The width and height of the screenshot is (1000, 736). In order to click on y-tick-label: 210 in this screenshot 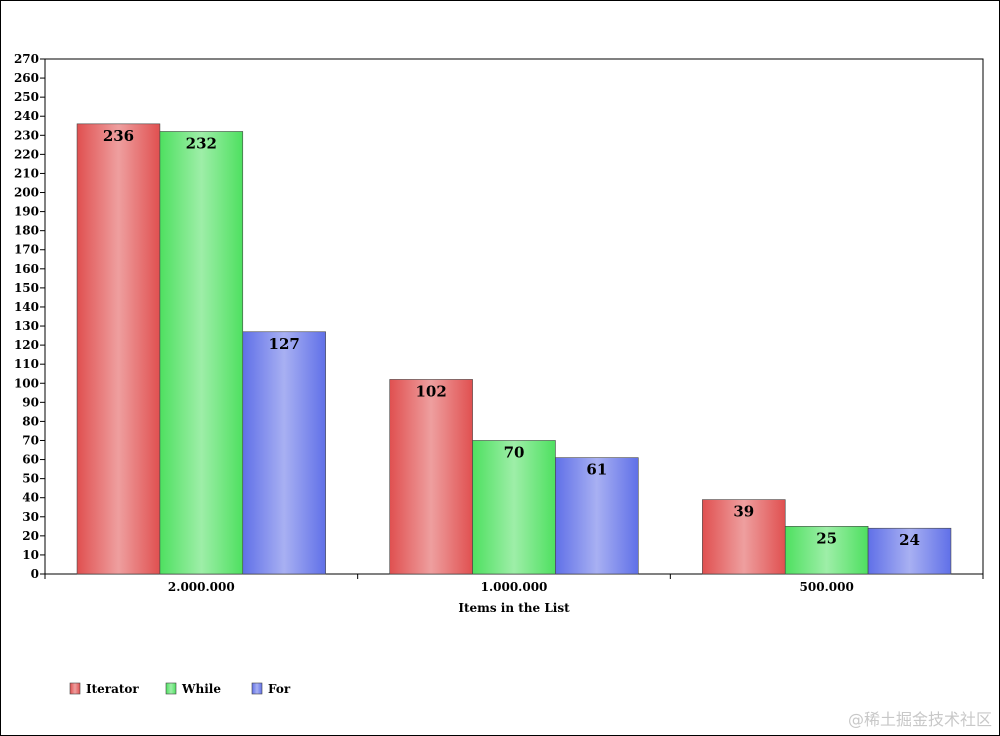, I will do `click(26, 173)`.